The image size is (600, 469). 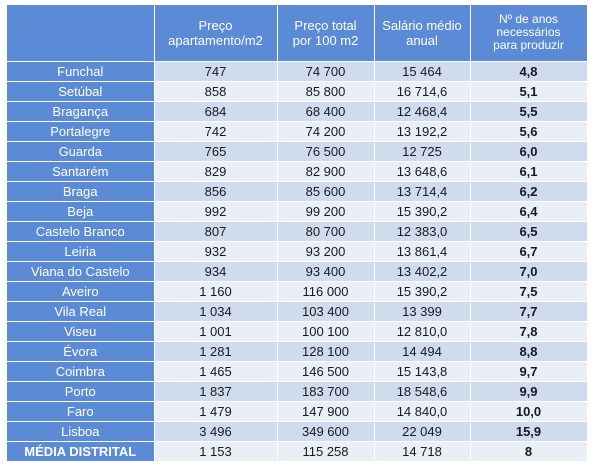 I want to click on price-m2-cell: 807, so click(x=216, y=231).